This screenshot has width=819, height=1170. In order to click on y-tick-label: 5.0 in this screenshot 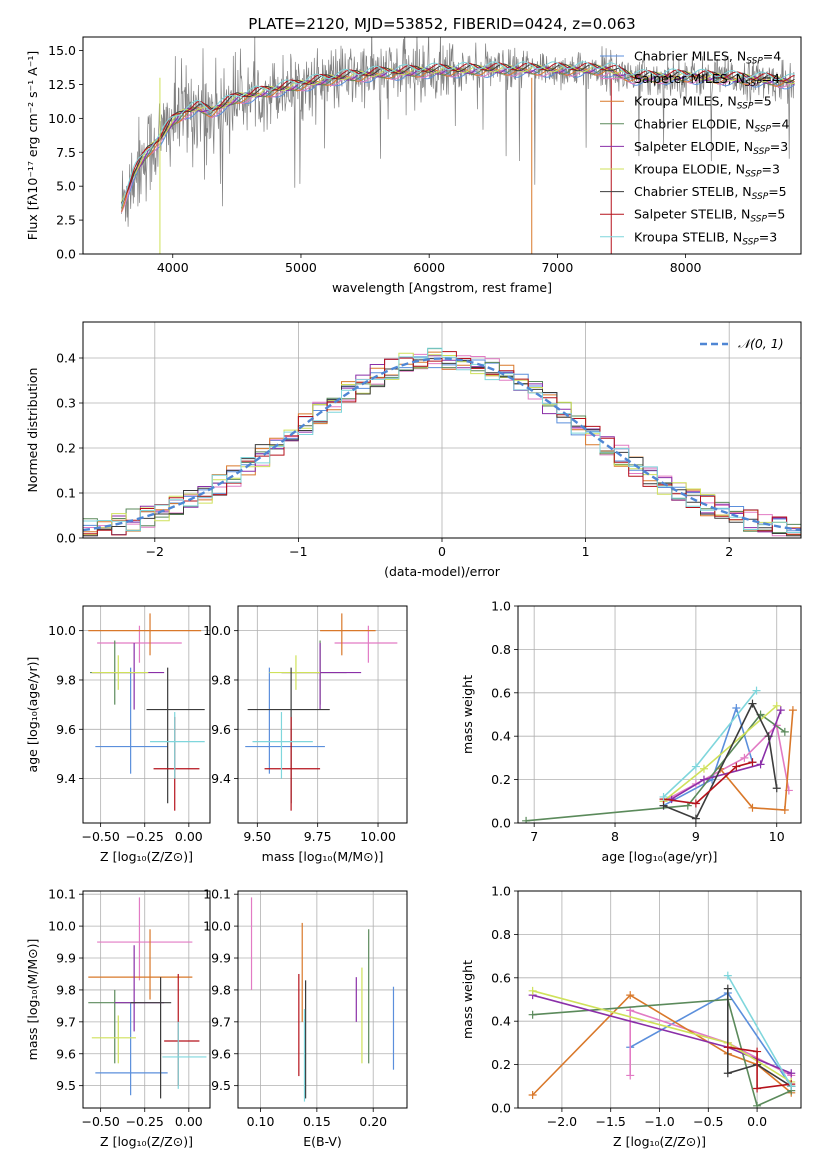, I will do `click(66, 186)`.